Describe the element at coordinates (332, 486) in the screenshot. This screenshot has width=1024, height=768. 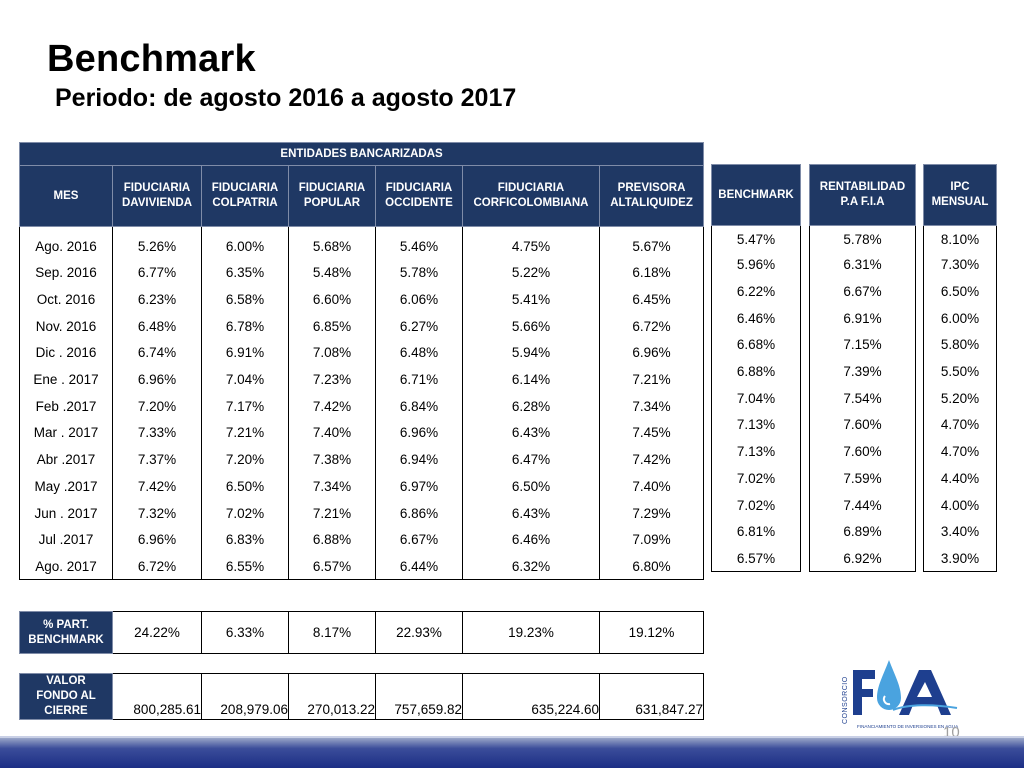
I see `rate-cell: 7.34%` at that location.